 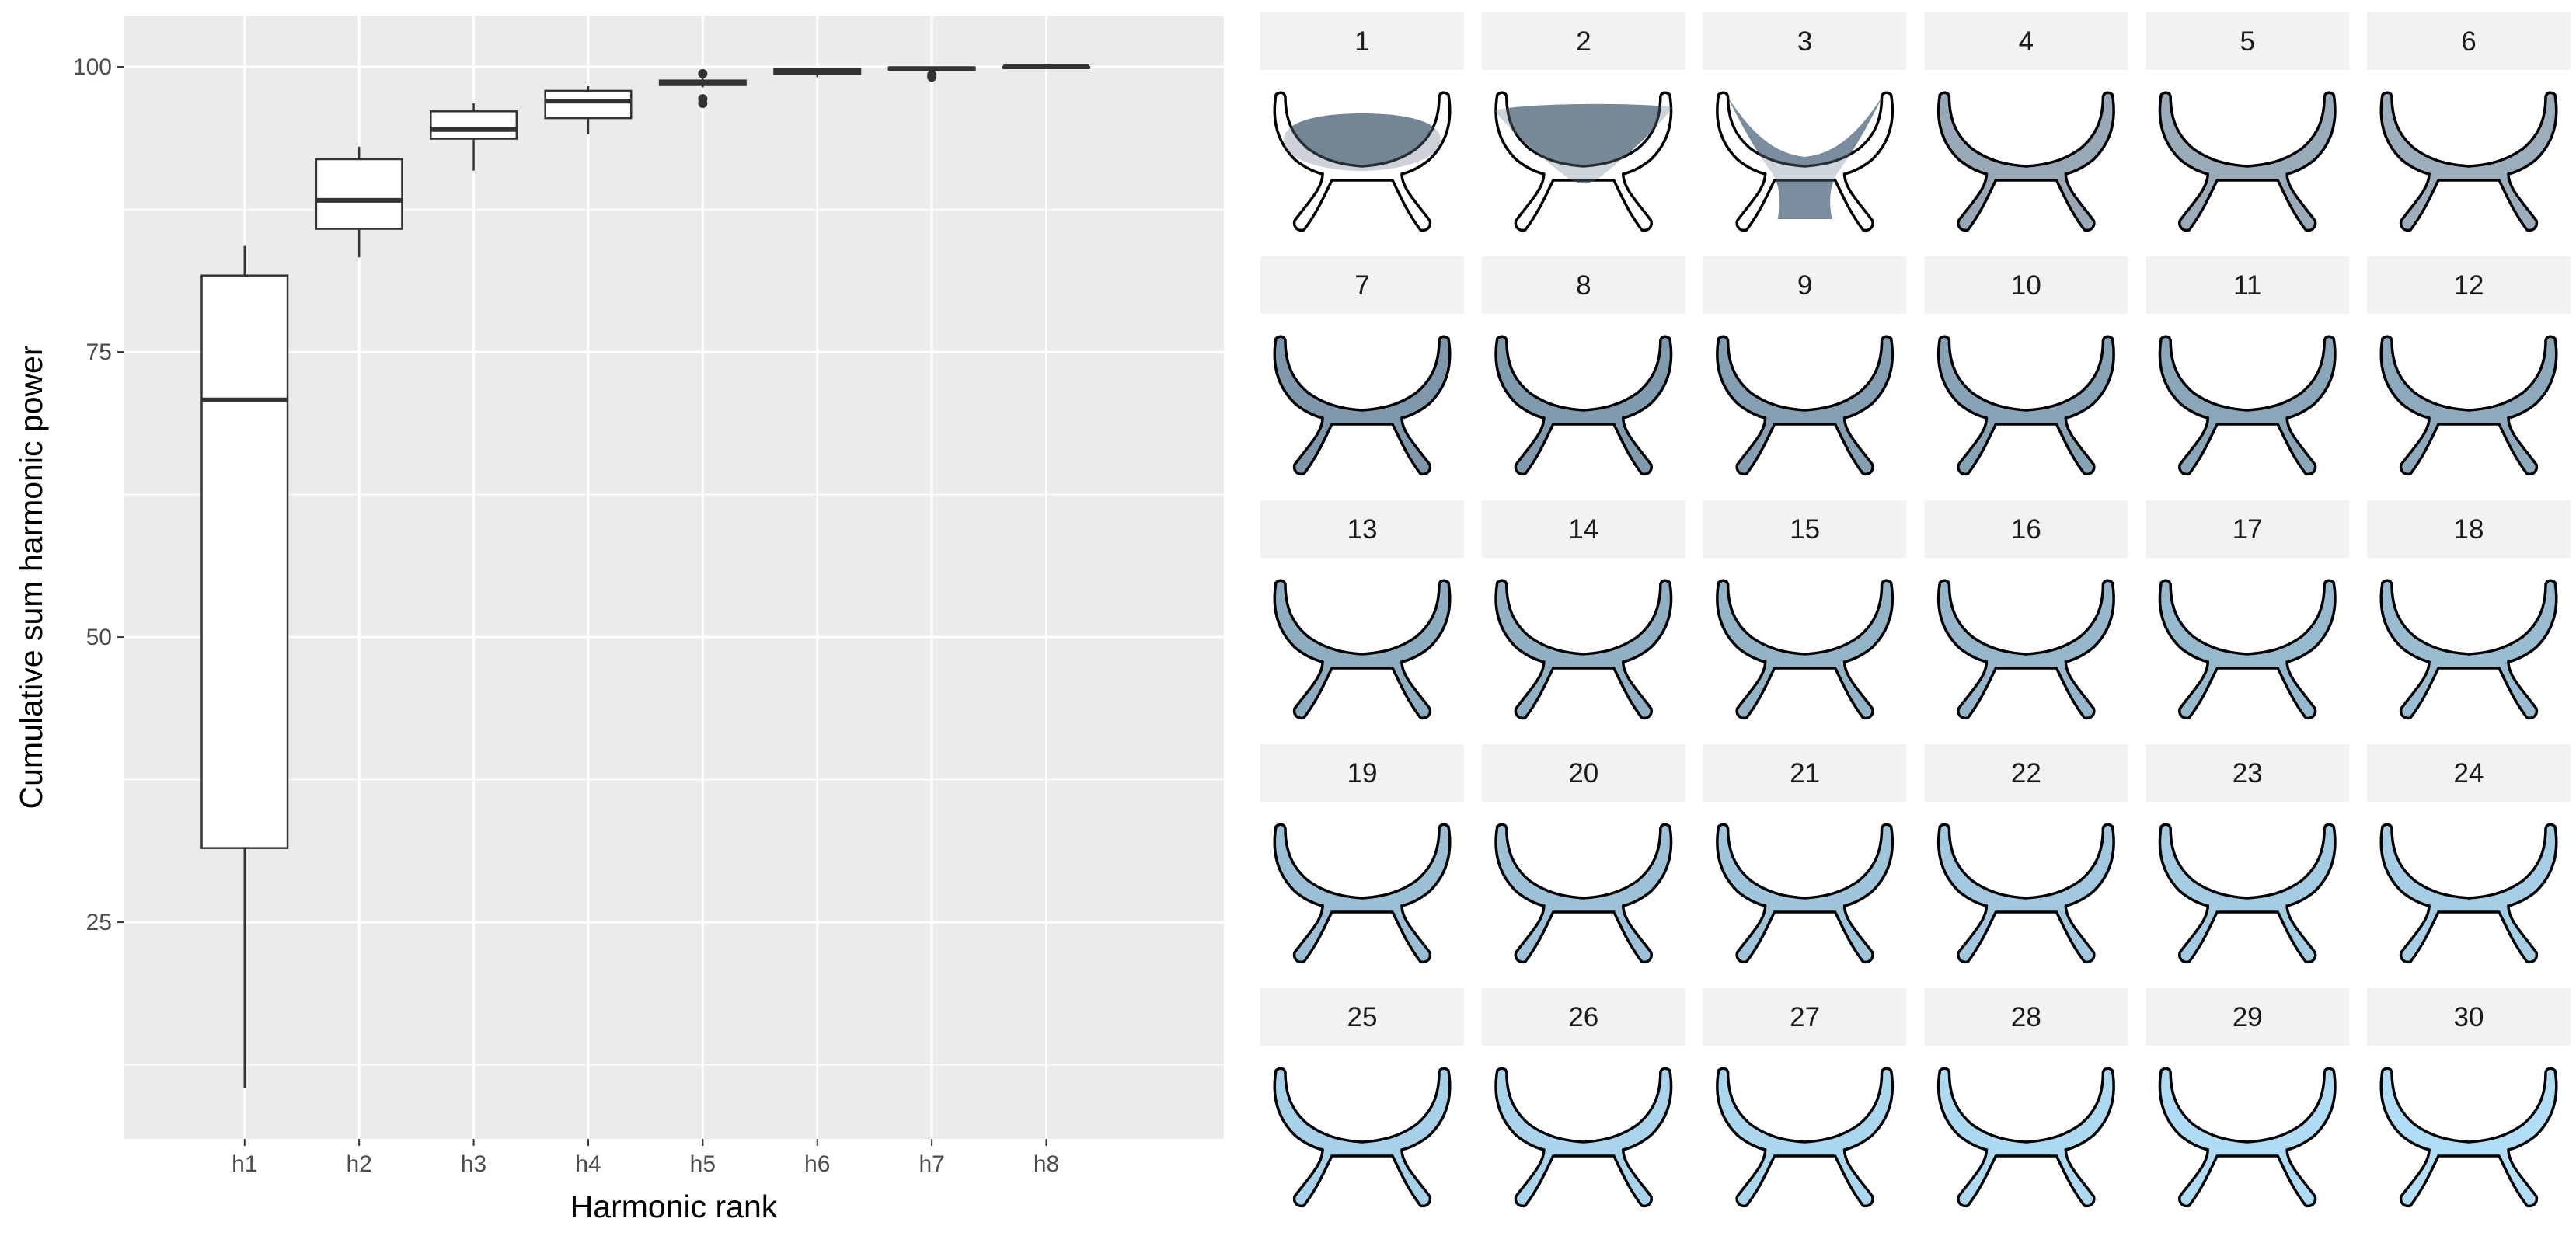 I want to click on facet-strip-label: 9, so click(x=1804, y=285).